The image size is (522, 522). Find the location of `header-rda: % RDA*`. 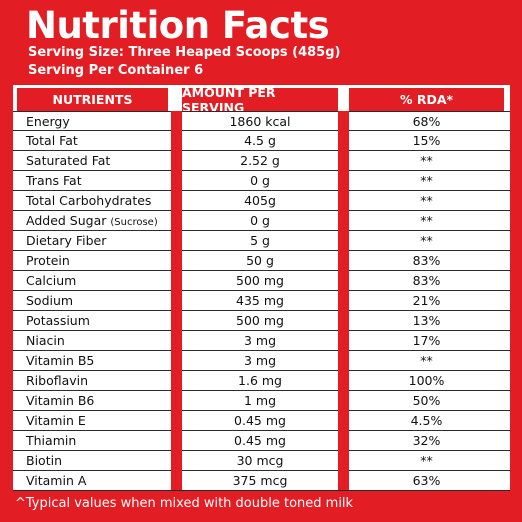

header-rda: % RDA* is located at coordinates (426, 99).